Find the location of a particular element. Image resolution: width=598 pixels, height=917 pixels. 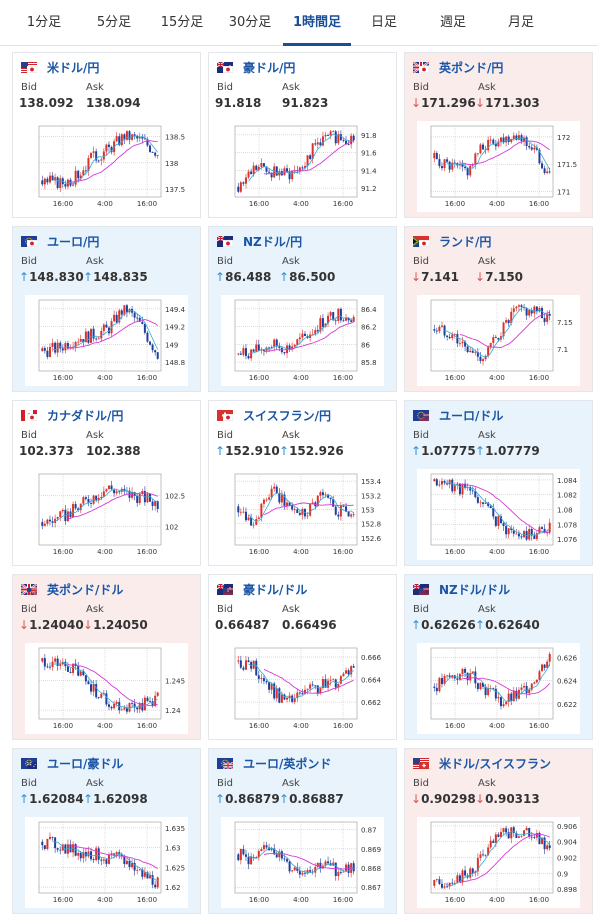

mini-candle-chart: 0.906 0.904 0.902 0.9 0.898 16:00 4:00 16:00 is located at coordinates (498, 862).